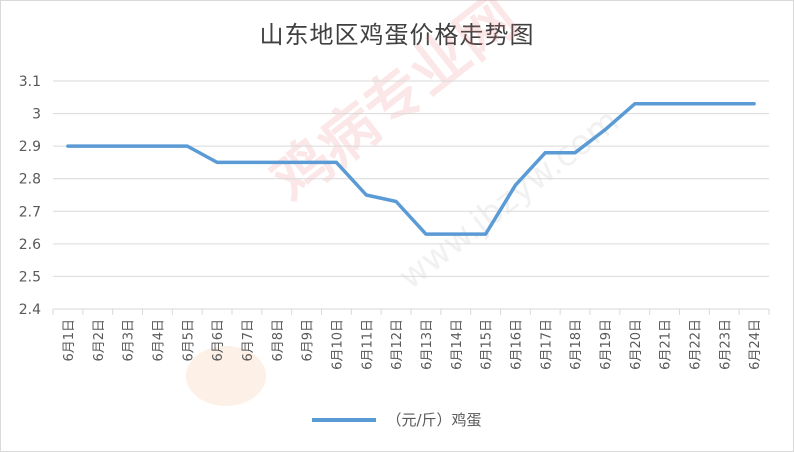 The image size is (794, 452). Describe the element at coordinates (30, 277) in the screenshot. I see `y-tick-label: 2.5` at that location.